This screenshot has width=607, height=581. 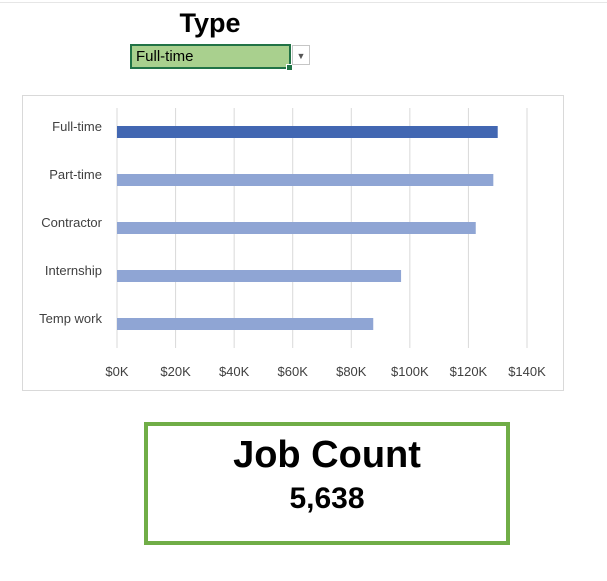 I want to click on category-label: Part-time, so click(x=75, y=174).